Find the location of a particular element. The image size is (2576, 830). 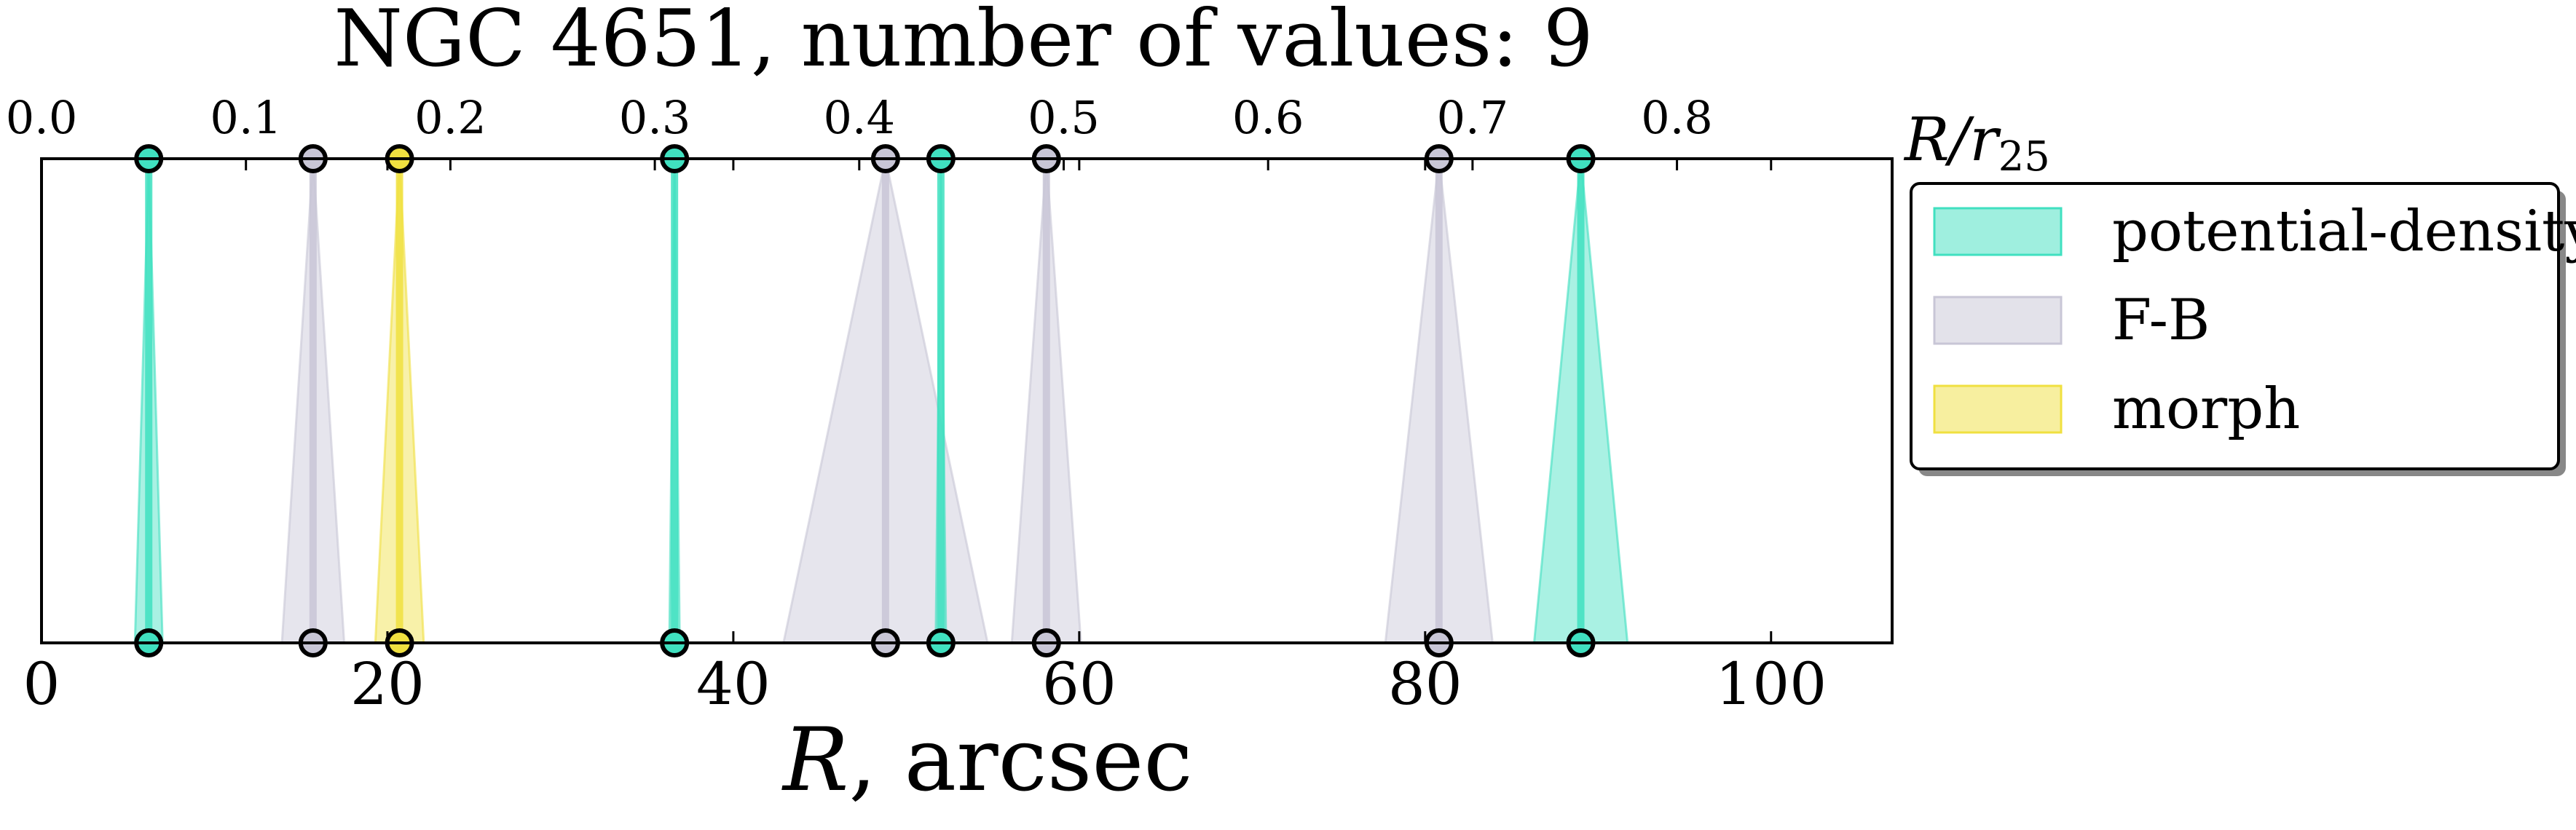

top-tick-label: 0.3 is located at coordinates (655, 118).